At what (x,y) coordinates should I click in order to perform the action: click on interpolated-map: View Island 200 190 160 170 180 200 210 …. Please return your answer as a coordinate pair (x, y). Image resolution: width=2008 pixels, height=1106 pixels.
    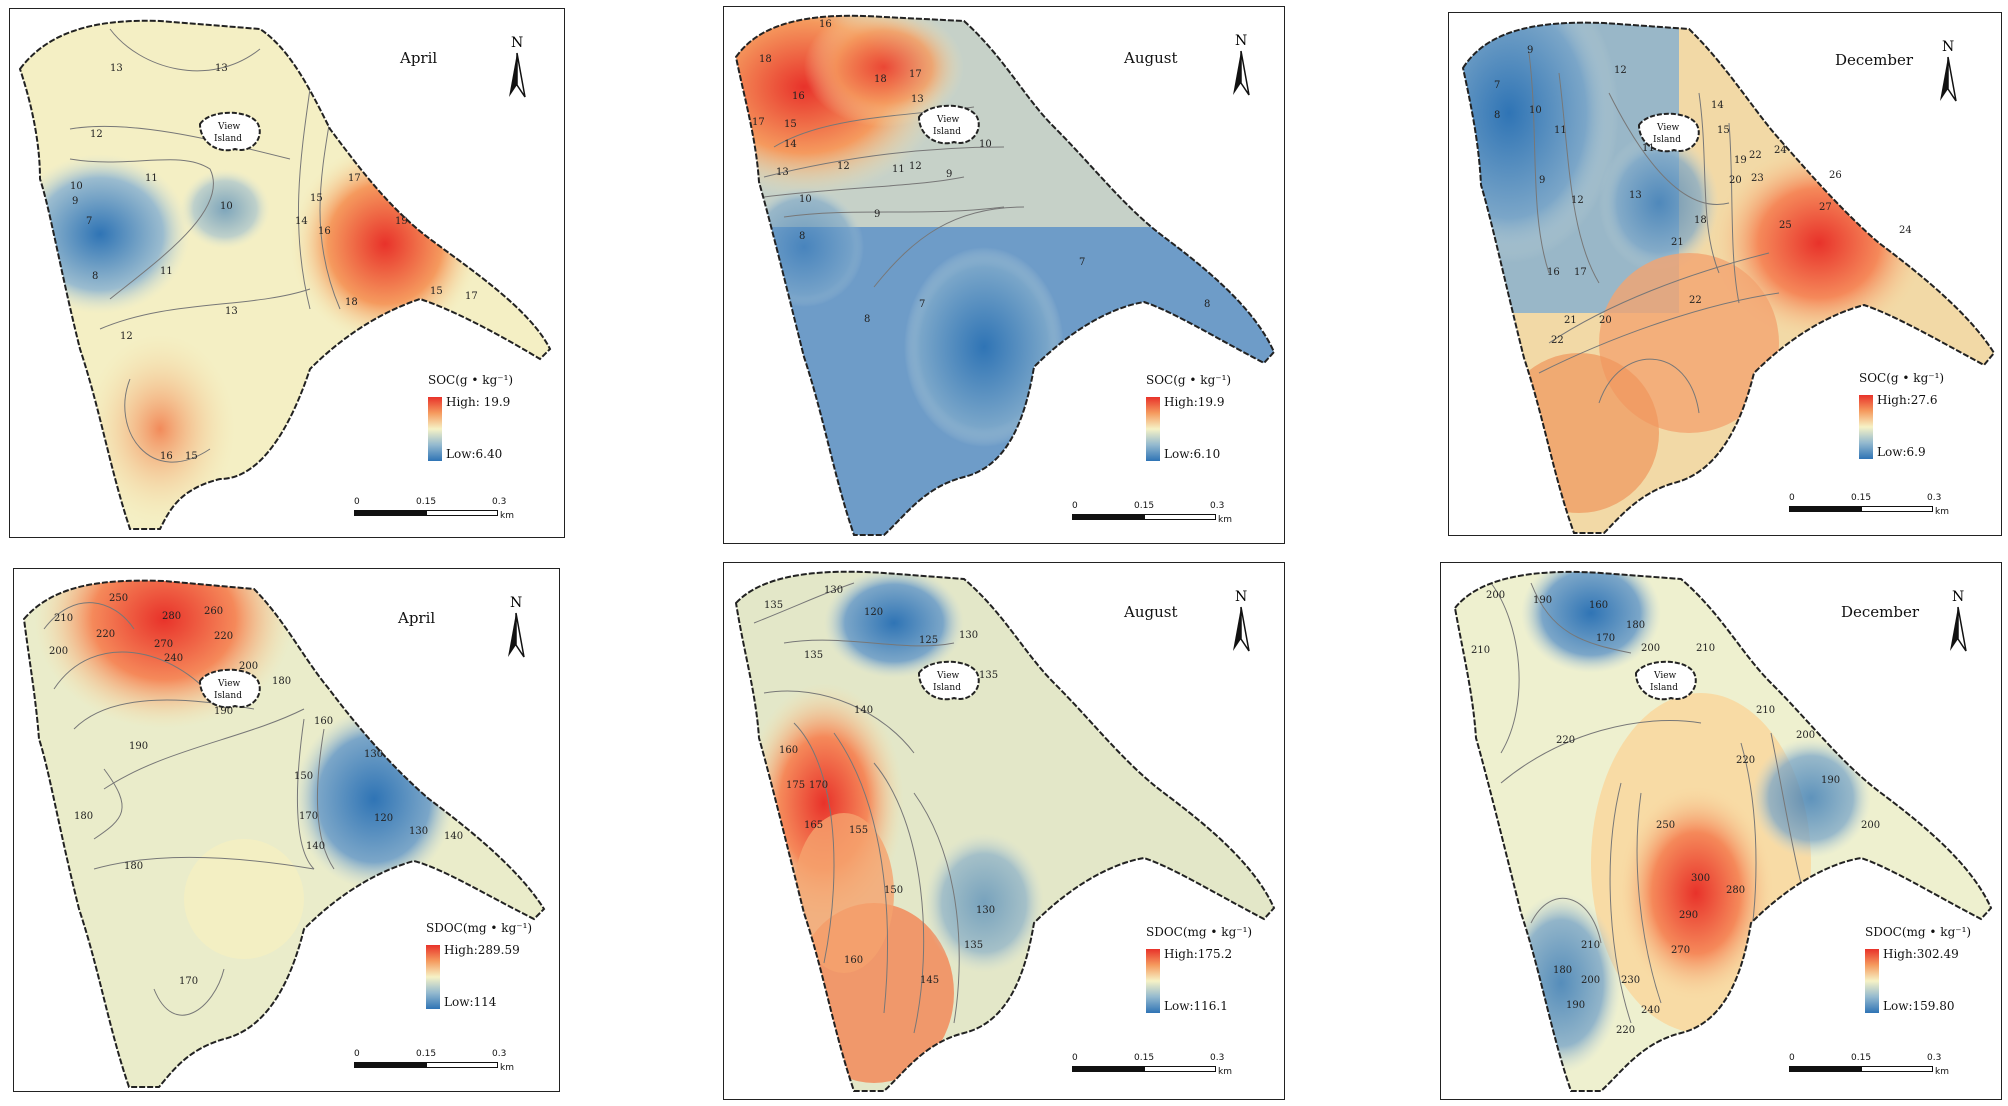
    Looking at the image, I should click on (1723, 831).